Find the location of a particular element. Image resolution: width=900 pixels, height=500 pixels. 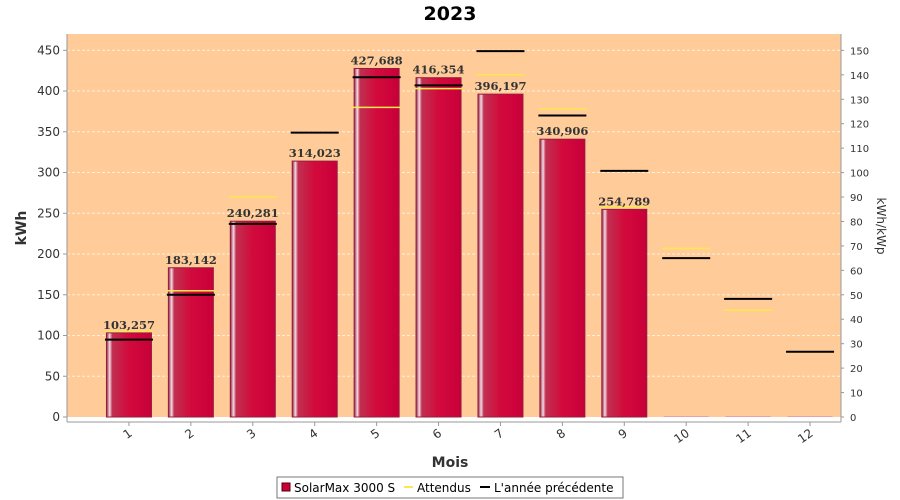

y-tick-label: 300 is located at coordinates (48, 173).